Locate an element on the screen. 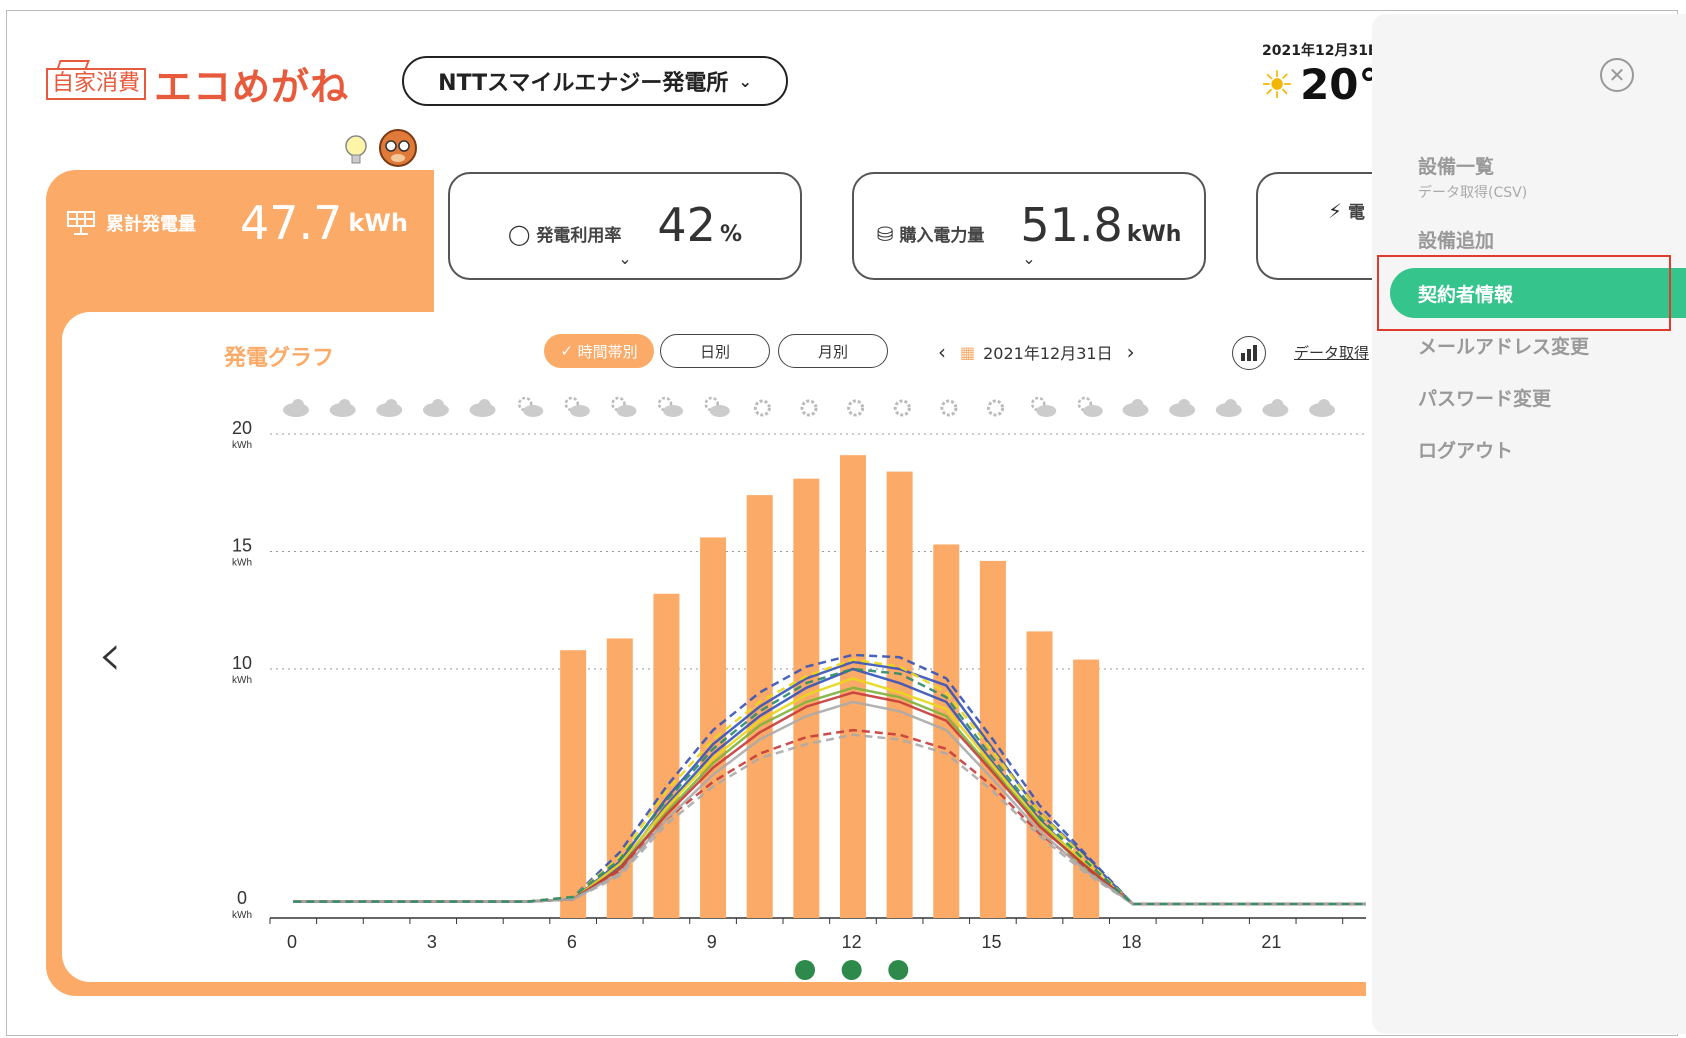  chart-type-toggle is located at coordinates (1249, 353).